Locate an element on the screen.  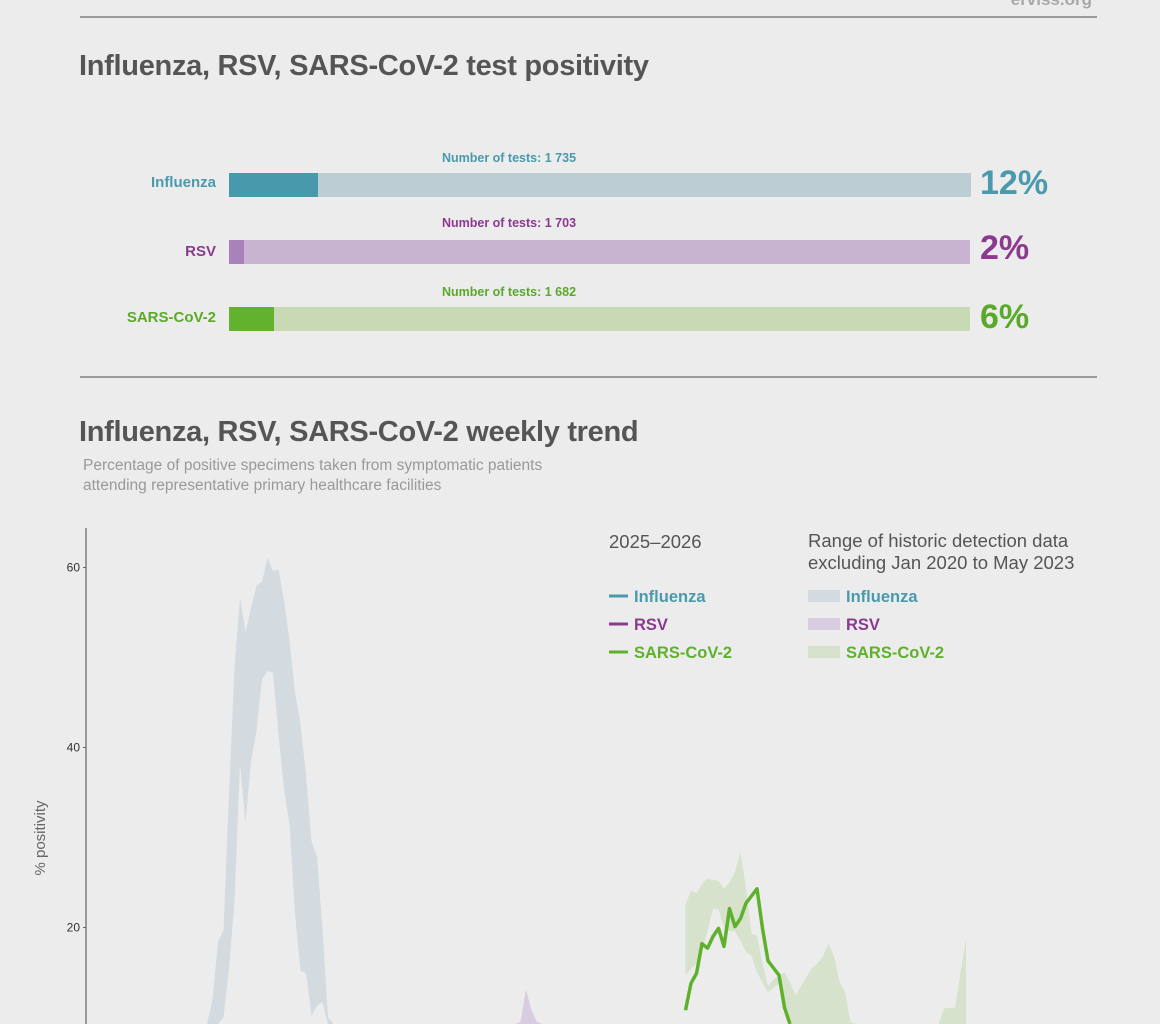
legend-range-title-line2: excluding Jan 2020 to May 2023 is located at coordinates (941, 562).